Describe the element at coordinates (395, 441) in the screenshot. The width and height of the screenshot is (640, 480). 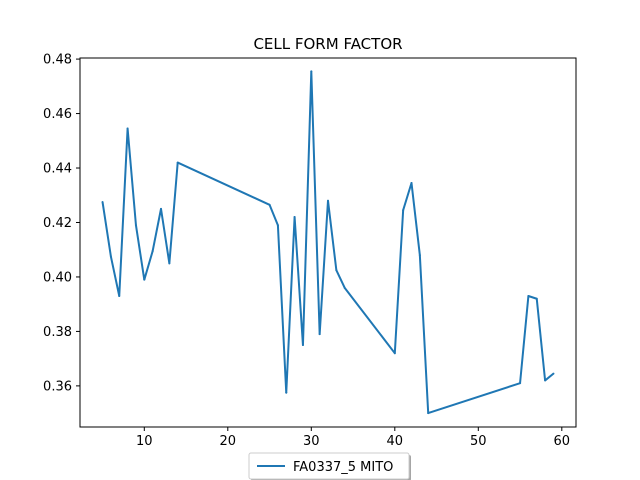
I see `x-tick-label: 40` at that location.